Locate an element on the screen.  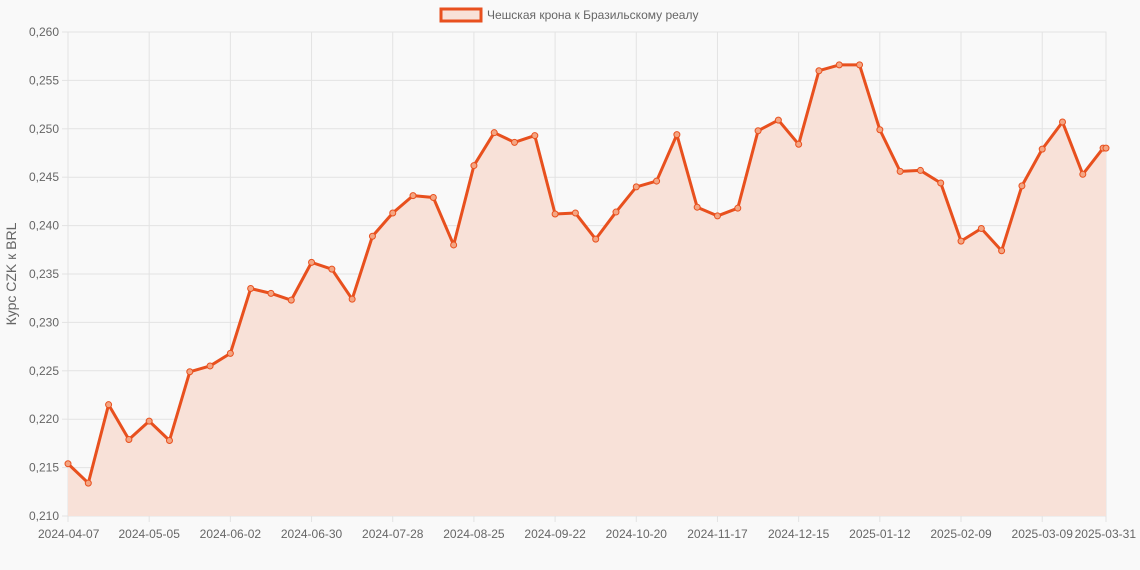
x-tick-label: 2024-08-25 is located at coordinates (474, 534).